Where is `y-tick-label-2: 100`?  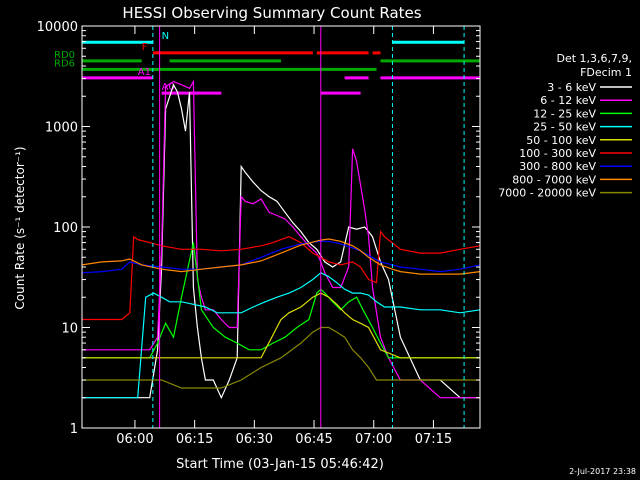 y-tick-label-2: 100 is located at coordinates (65, 228).